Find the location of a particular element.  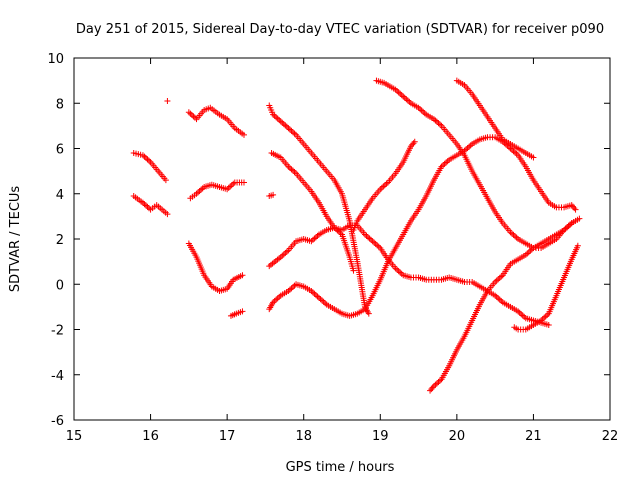

x-tick-label: 21 is located at coordinates (533, 436).